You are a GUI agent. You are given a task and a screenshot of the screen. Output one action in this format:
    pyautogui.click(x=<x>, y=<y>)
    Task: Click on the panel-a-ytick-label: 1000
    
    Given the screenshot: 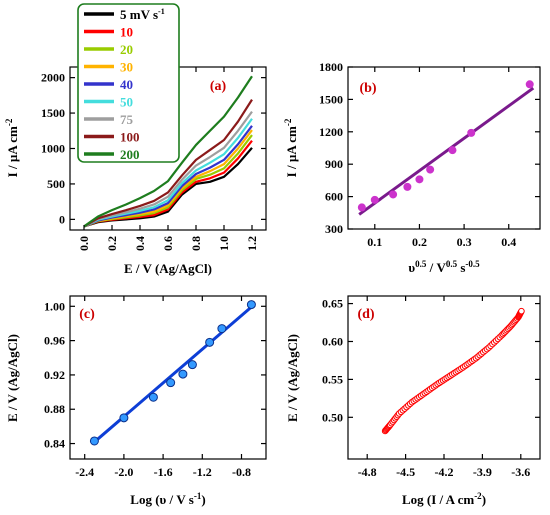 What is the action you would take?
    pyautogui.click(x=53, y=149)
    